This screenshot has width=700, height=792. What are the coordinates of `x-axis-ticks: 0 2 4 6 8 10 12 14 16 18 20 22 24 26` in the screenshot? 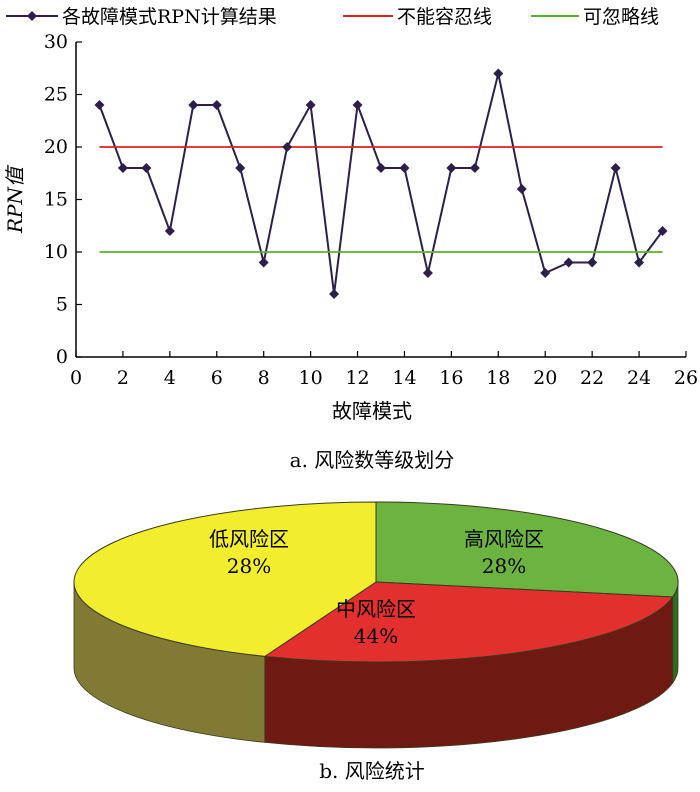 It's located at (384, 370).